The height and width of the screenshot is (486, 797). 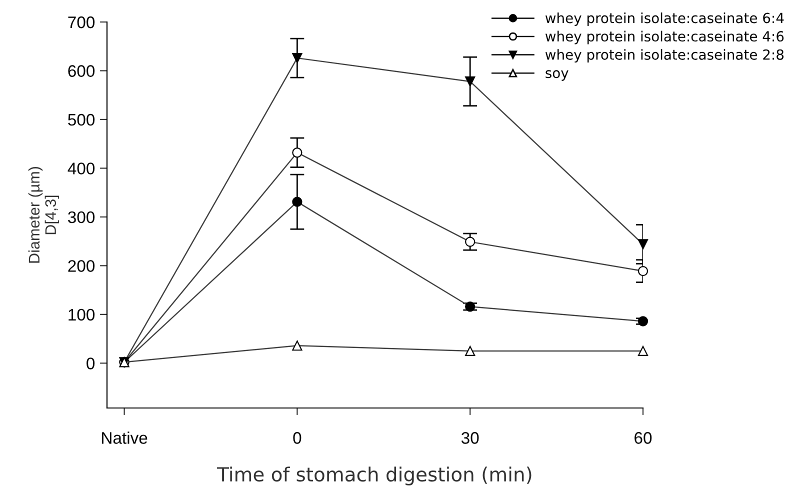 I want to click on y-tick-label: 400, so click(x=81, y=168).